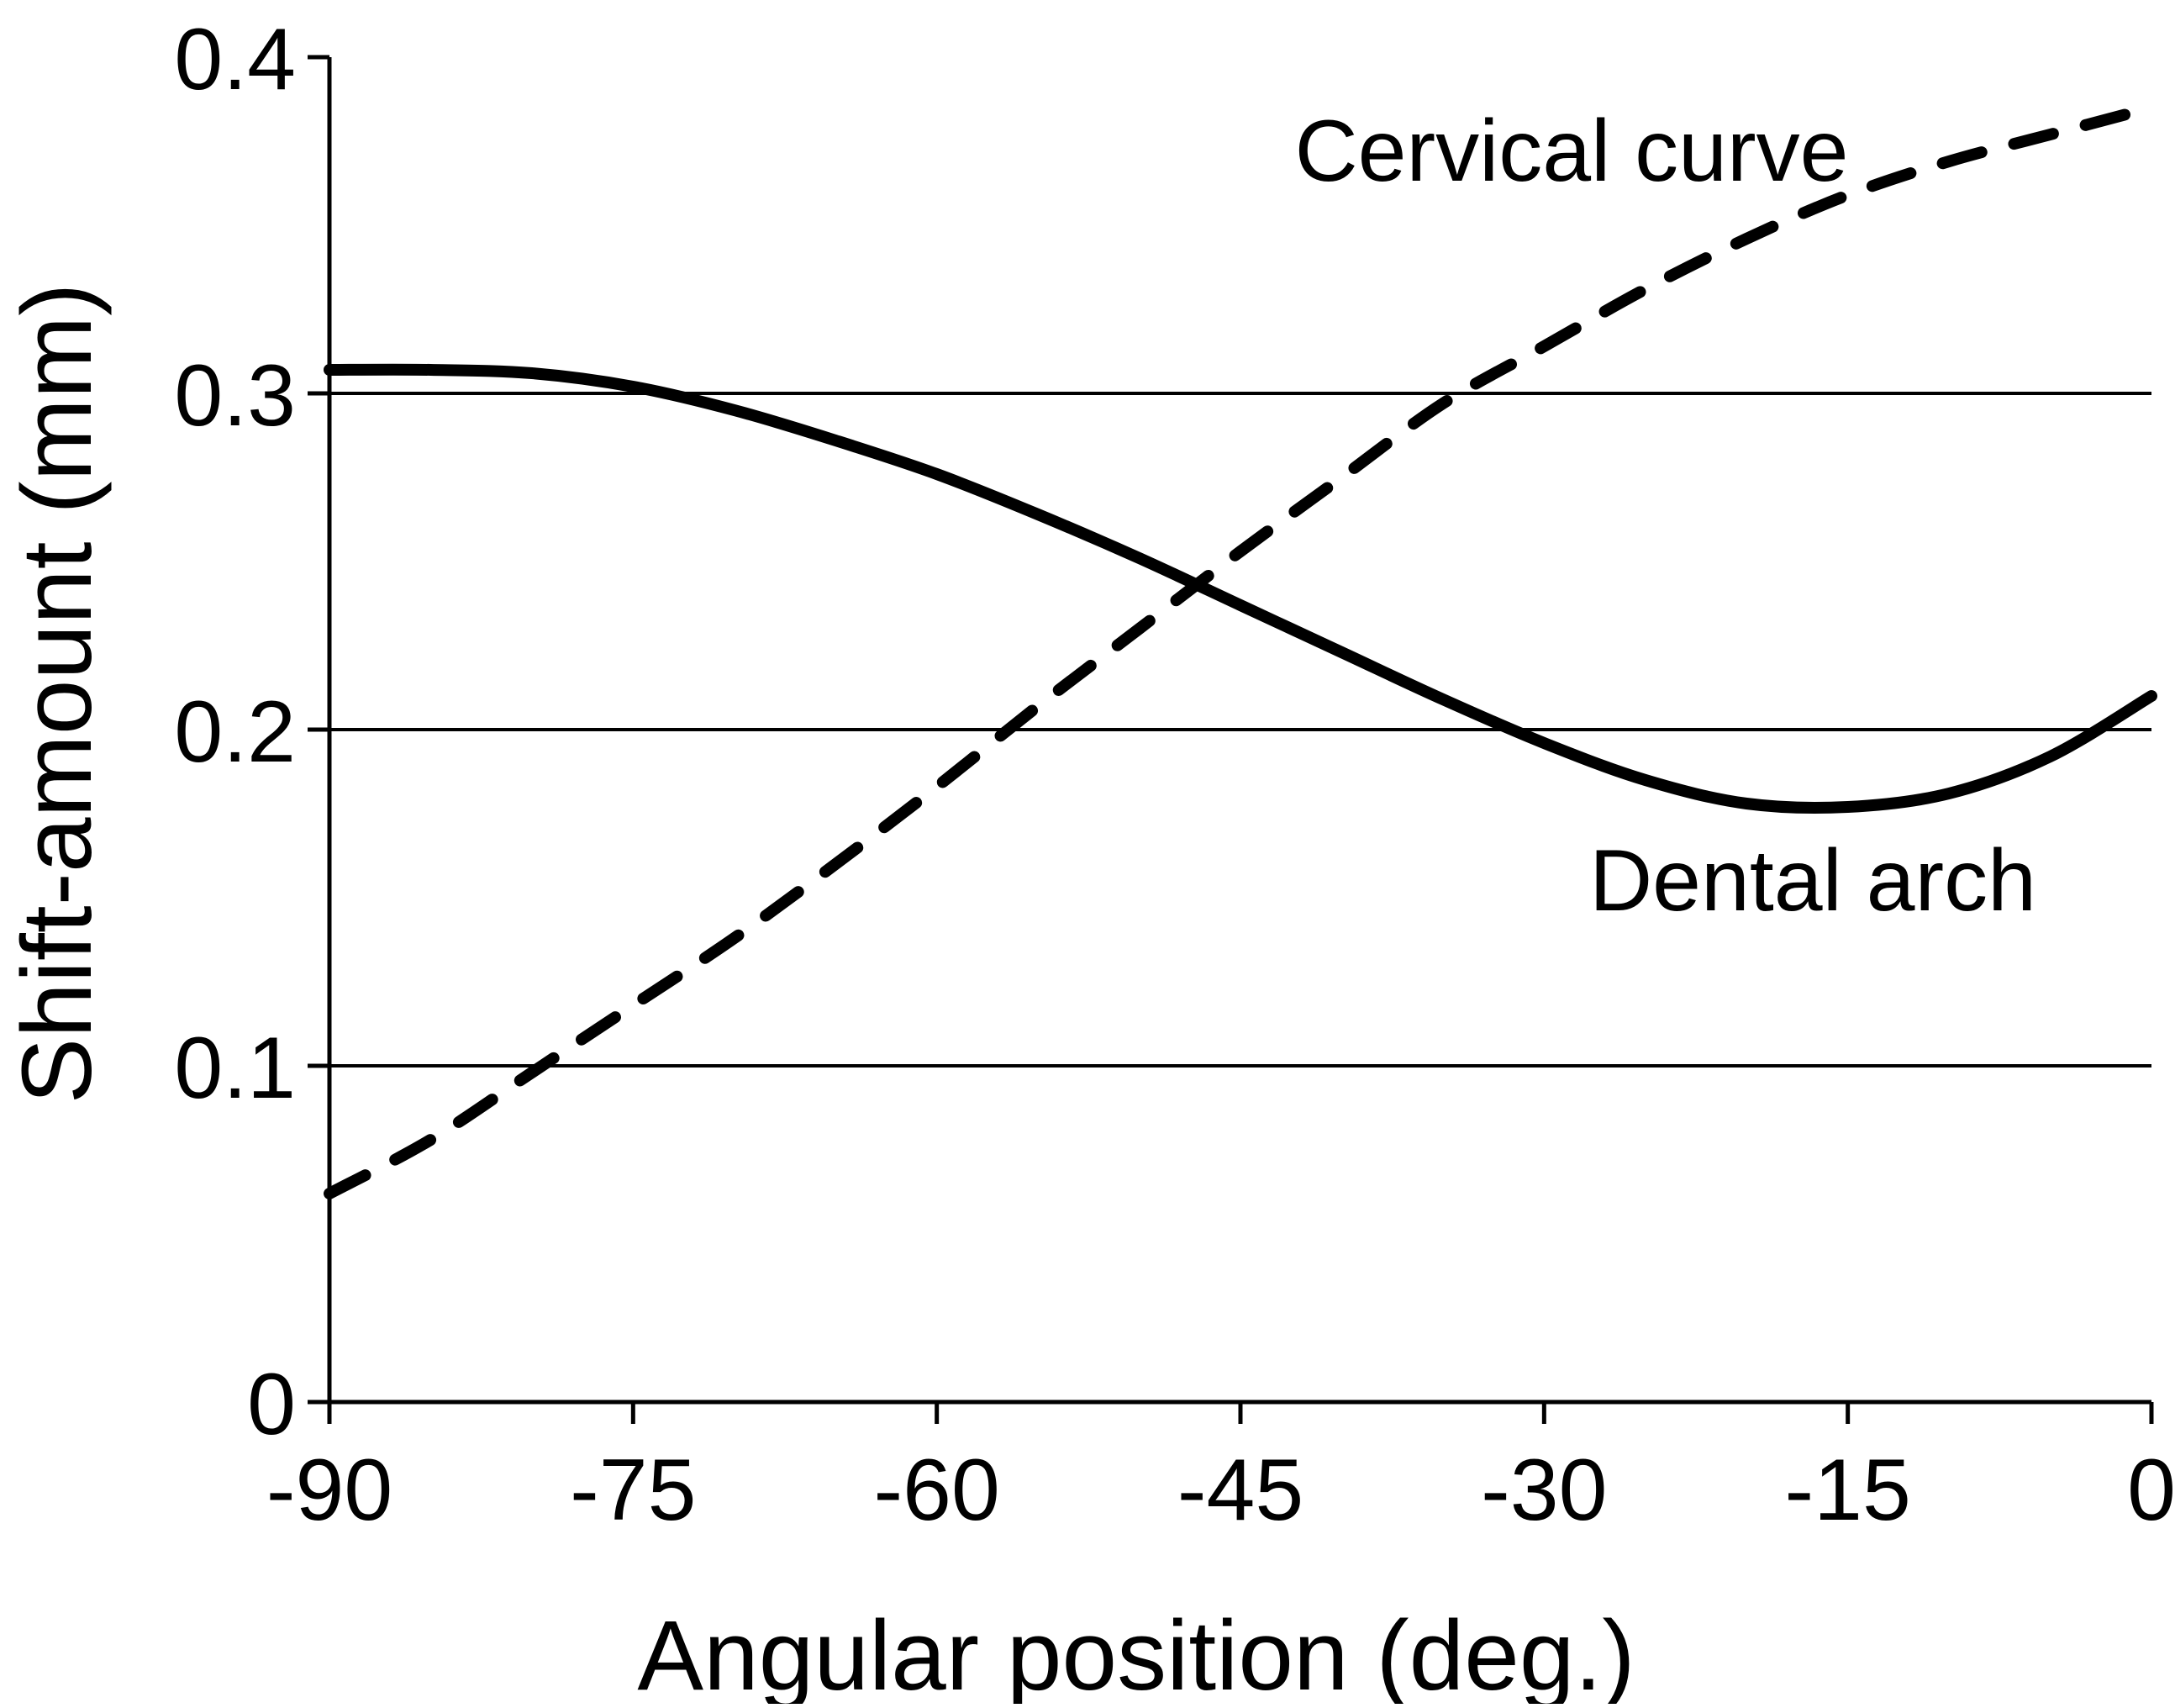 This screenshot has height=1708, width=2175. I want to click on y-tick-label-0: 0, so click(271, 1404).